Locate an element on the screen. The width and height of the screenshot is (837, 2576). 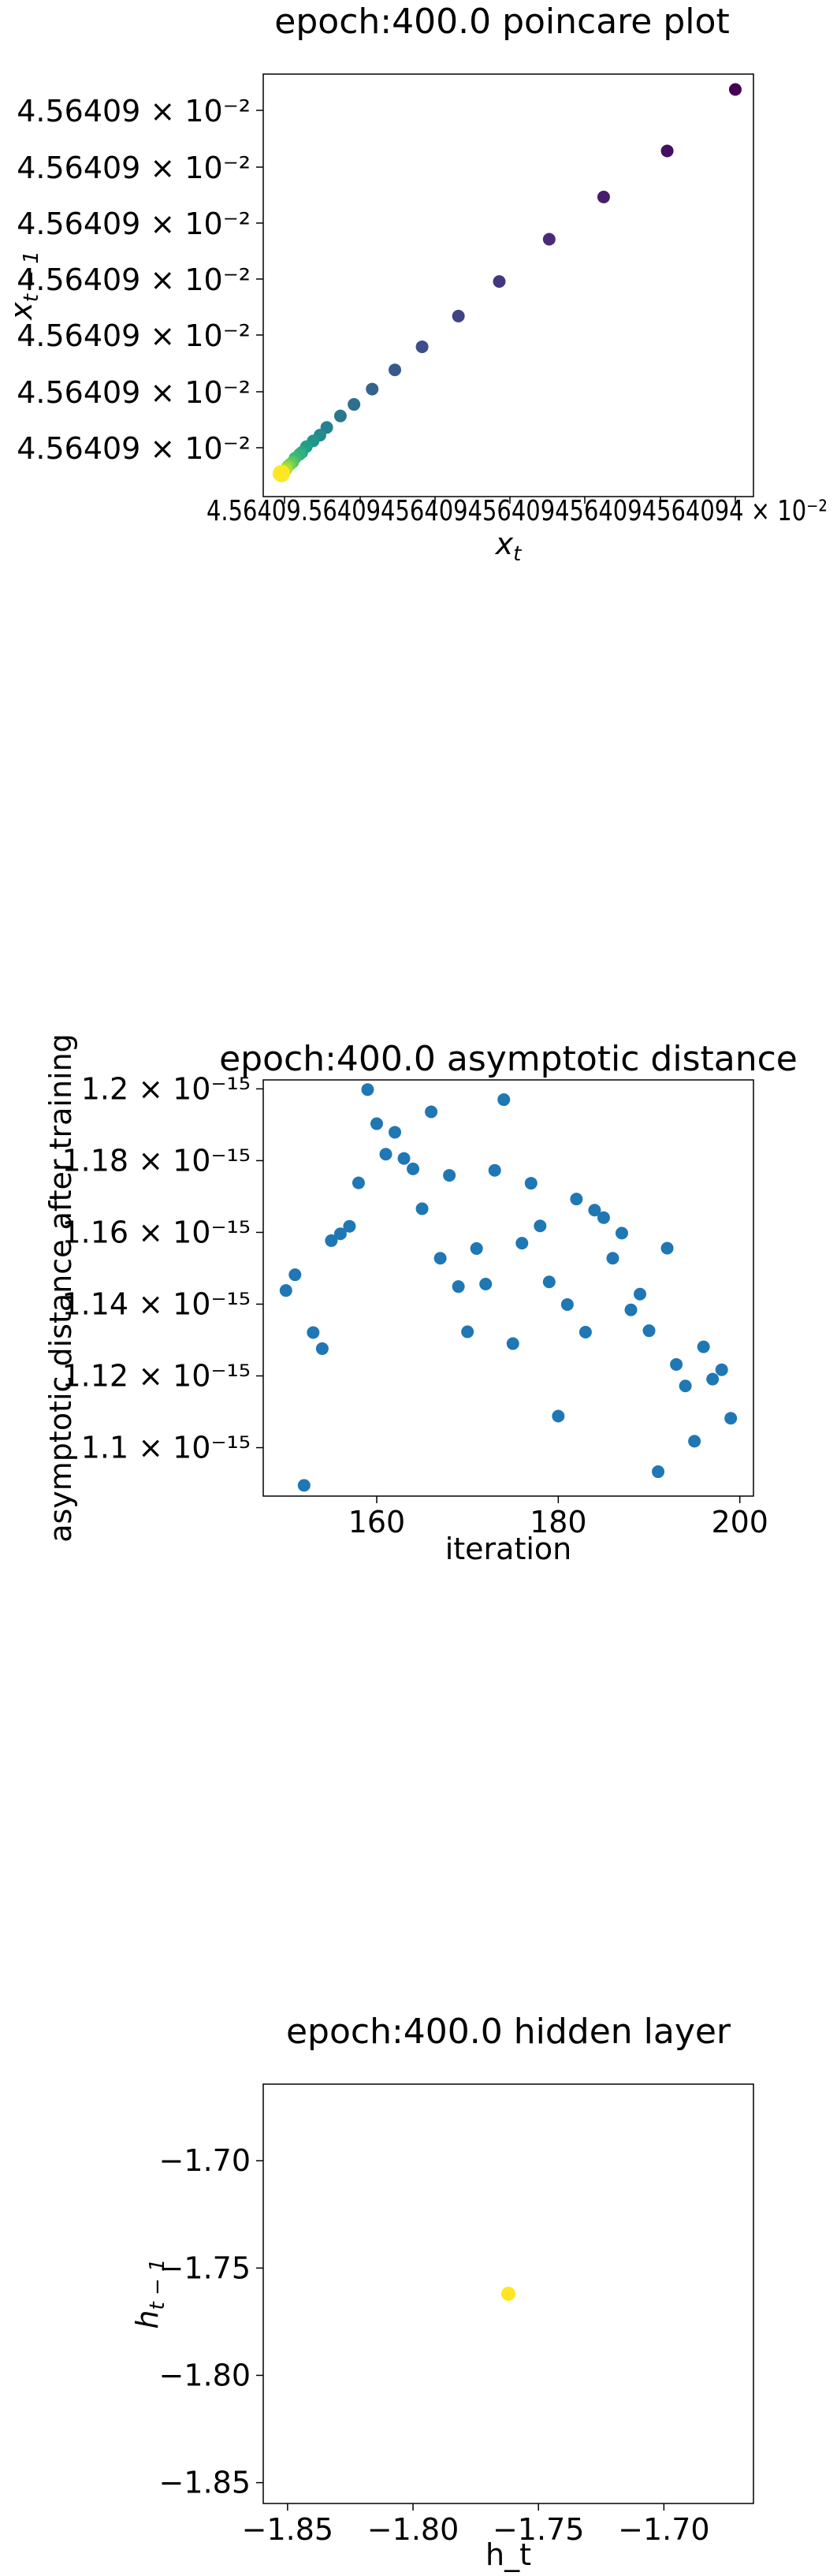
asymptotic-y-tick-label: 1.1 × 10⁻¹⁵ is located at coordinates (166, 1448).